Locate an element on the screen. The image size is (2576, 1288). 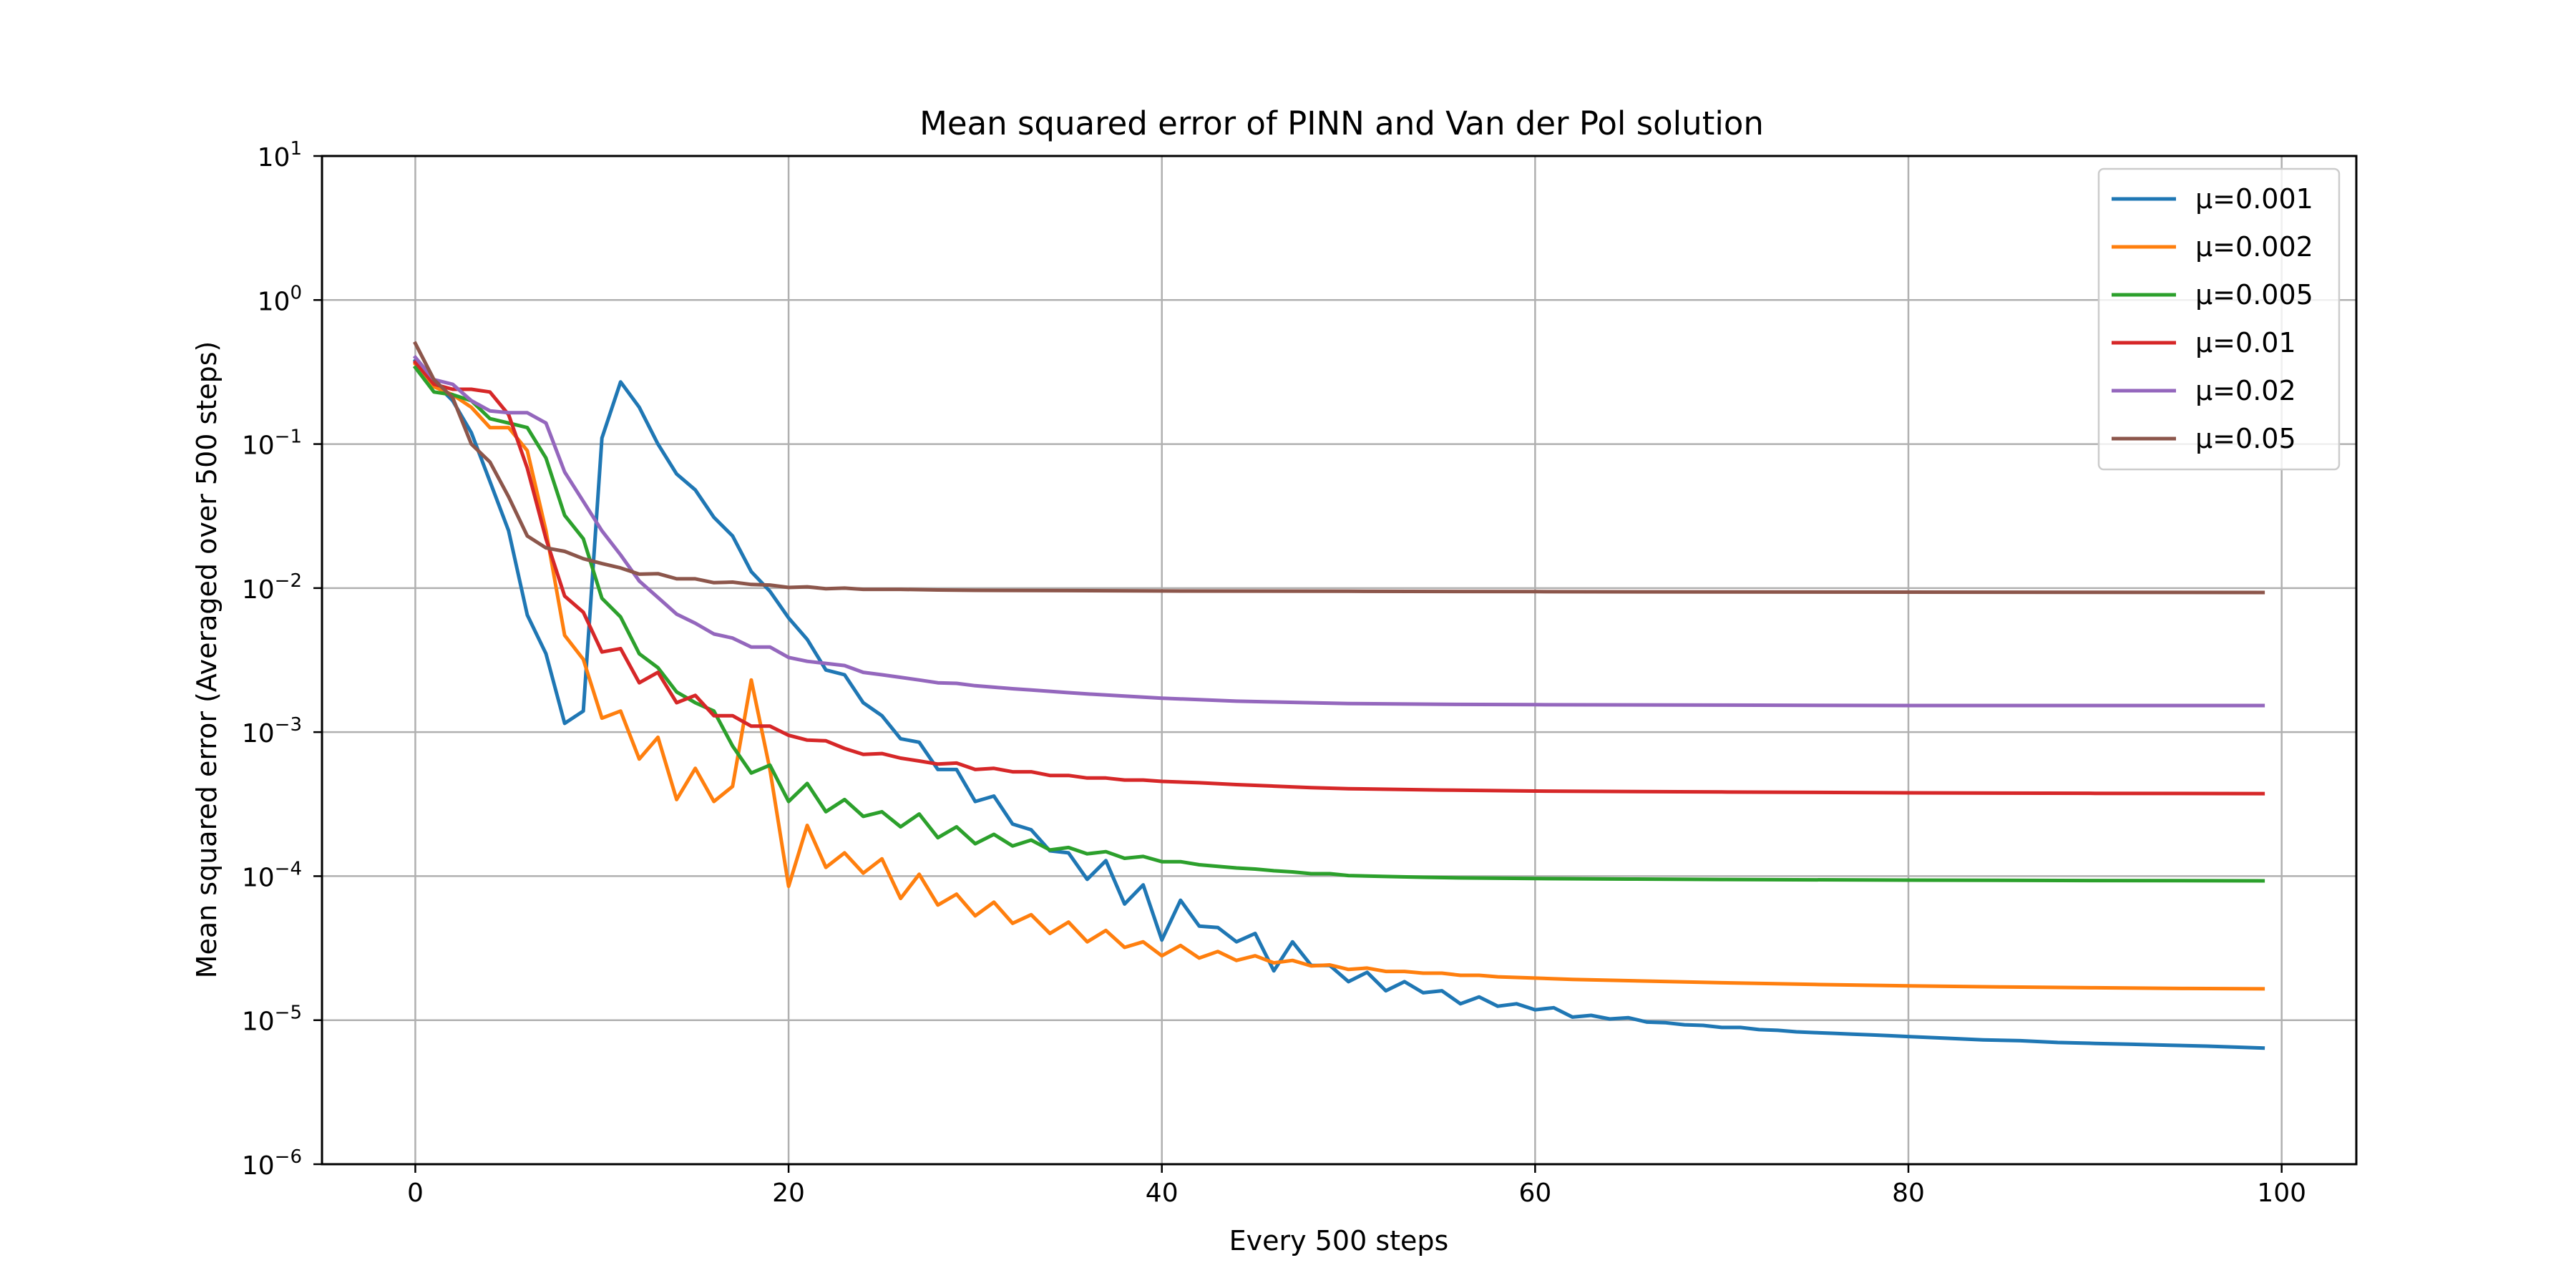
y-tick-label: 10¹ is located at coordinates (280, 155).